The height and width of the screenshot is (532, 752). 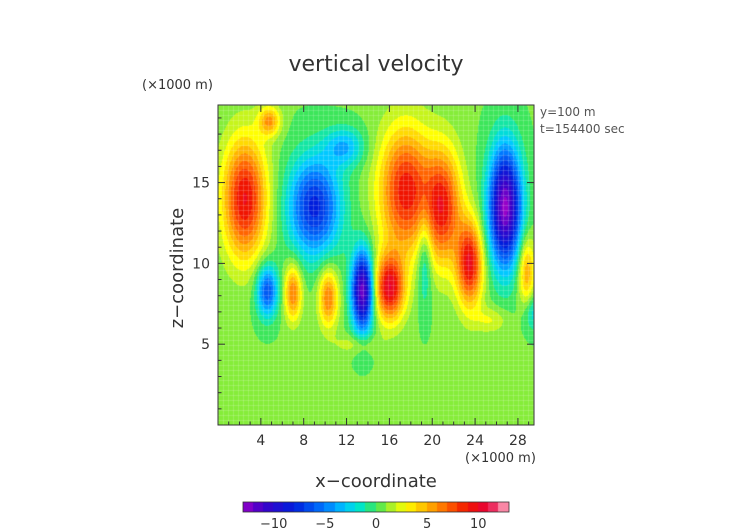 What do you see at coordinates (177, 268) in the screenshot?
I see `y-axis-label: z−coordinate` at bounding box center [177, 268].